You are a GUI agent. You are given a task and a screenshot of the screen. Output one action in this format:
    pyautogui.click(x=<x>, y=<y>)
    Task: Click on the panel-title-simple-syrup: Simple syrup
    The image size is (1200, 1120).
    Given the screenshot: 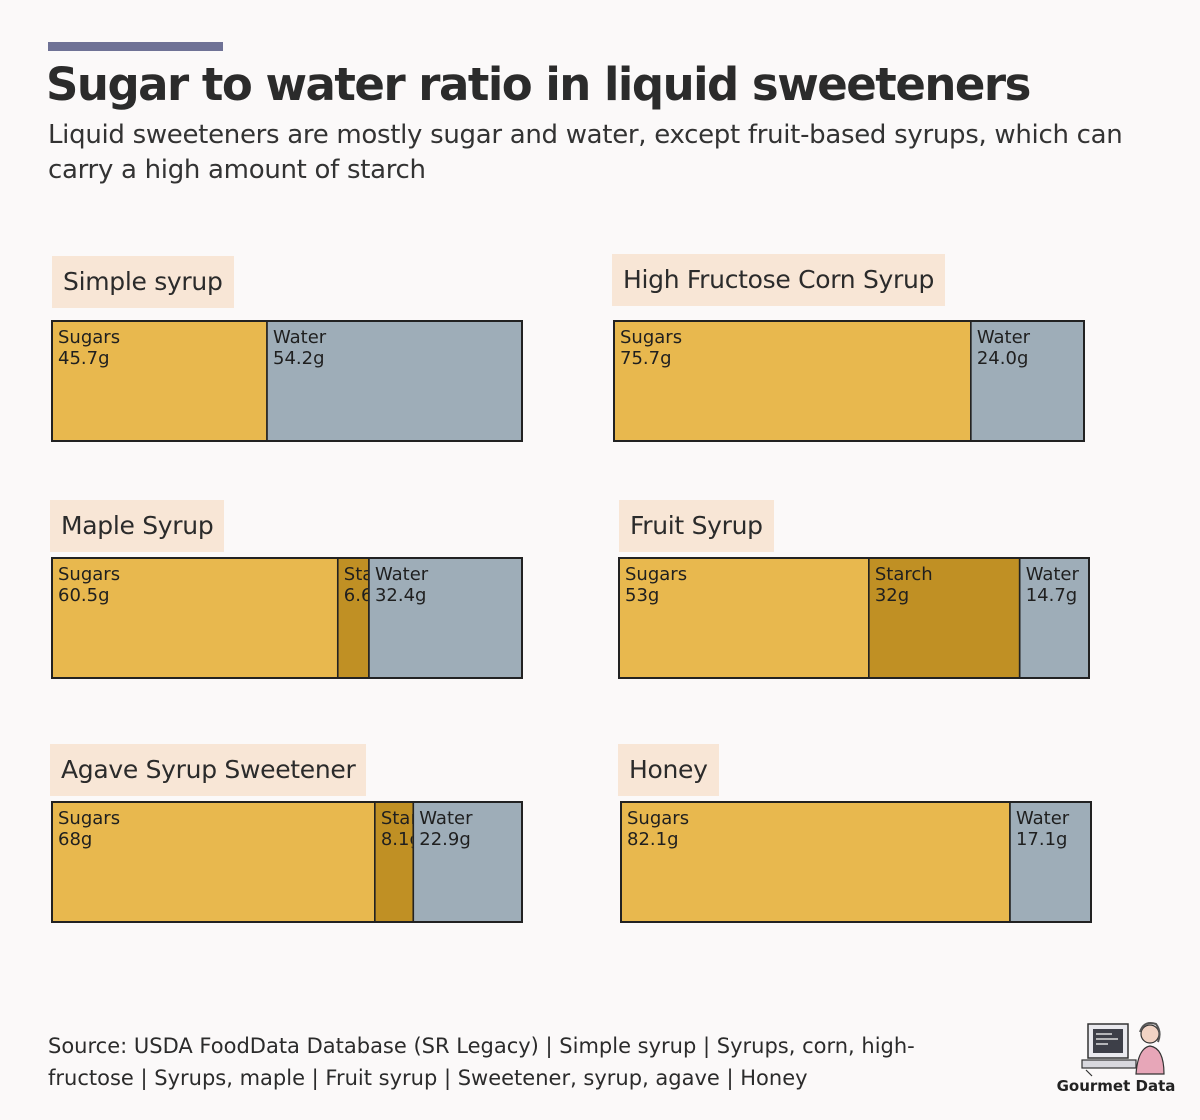 What is the action you would take?
    pyautogui.click(x=143, y=282)
    